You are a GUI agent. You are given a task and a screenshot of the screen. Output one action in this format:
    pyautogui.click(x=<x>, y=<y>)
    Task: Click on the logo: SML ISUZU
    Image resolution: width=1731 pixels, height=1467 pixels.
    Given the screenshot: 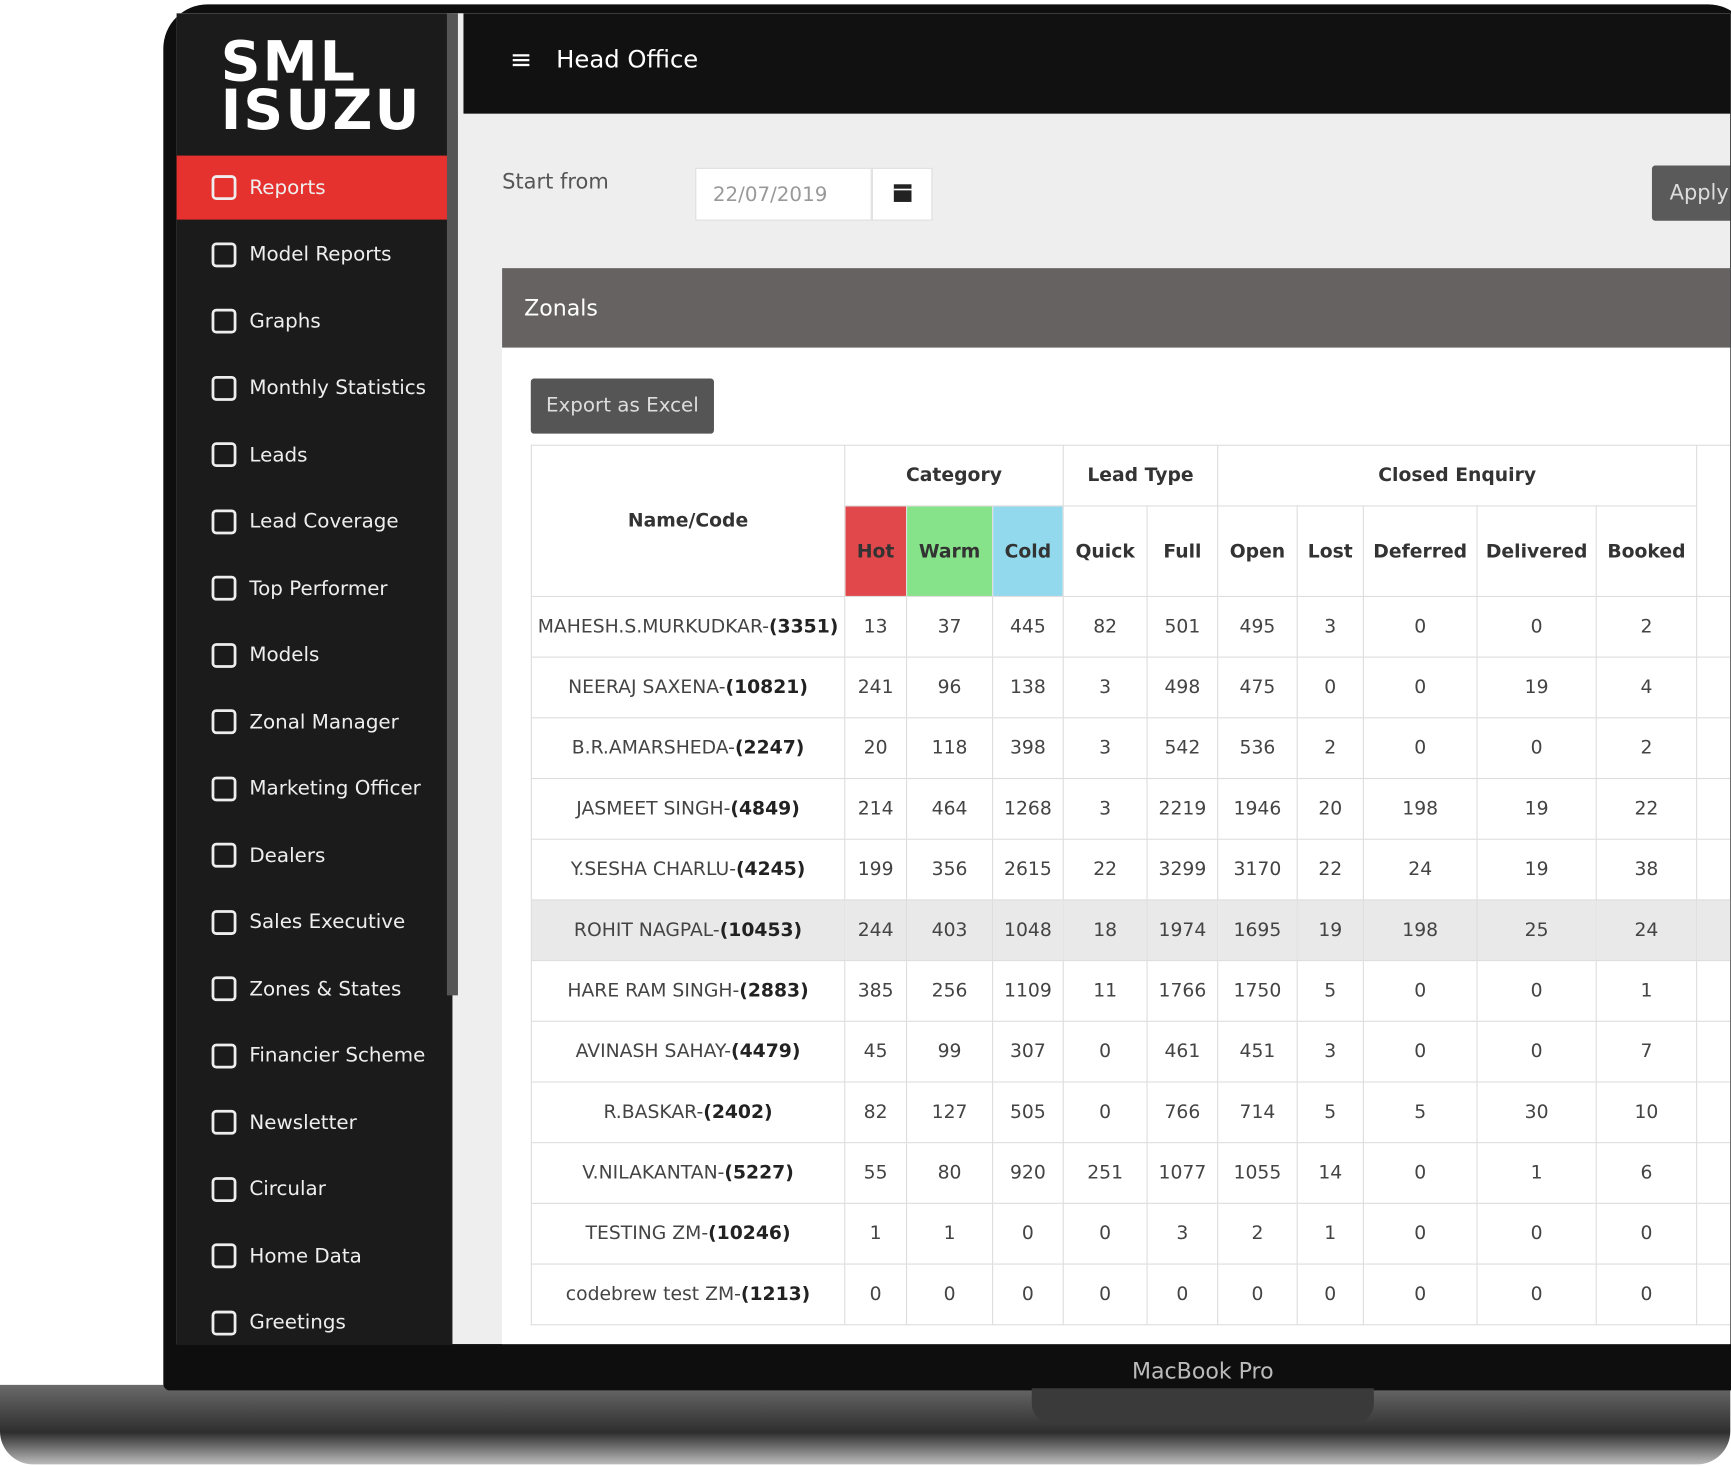 What is the action you would take?
    pyautogui.click(x=321, y=83)
    